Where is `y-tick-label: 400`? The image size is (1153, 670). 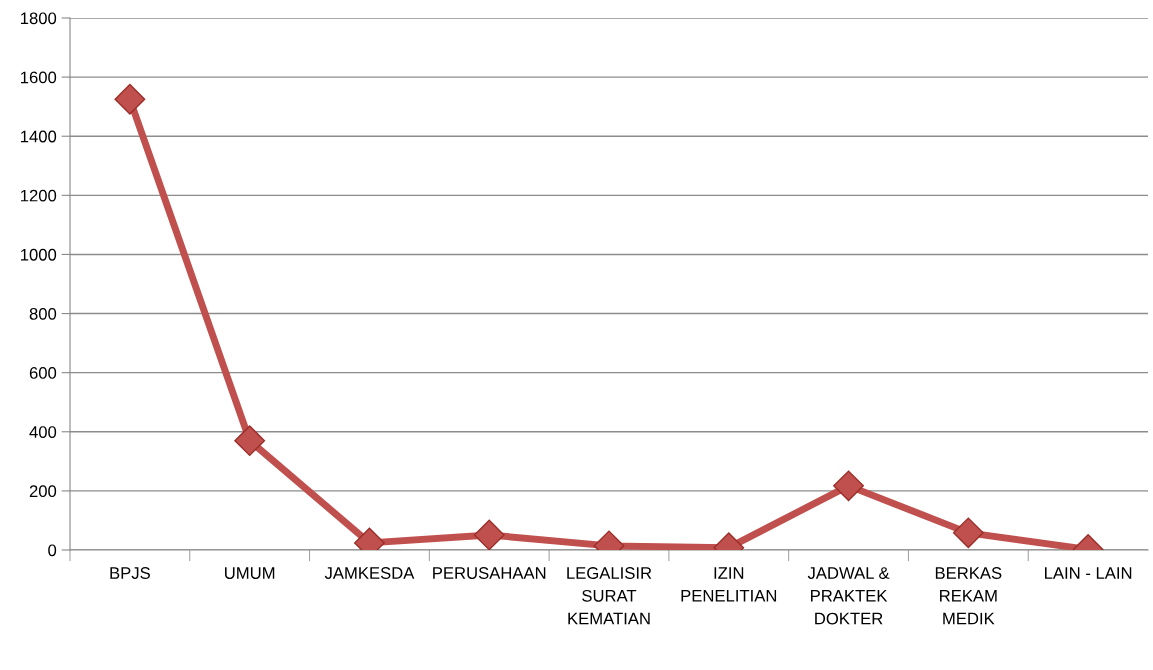
y-tick-label: 400 is located at coordinates (43, 432).